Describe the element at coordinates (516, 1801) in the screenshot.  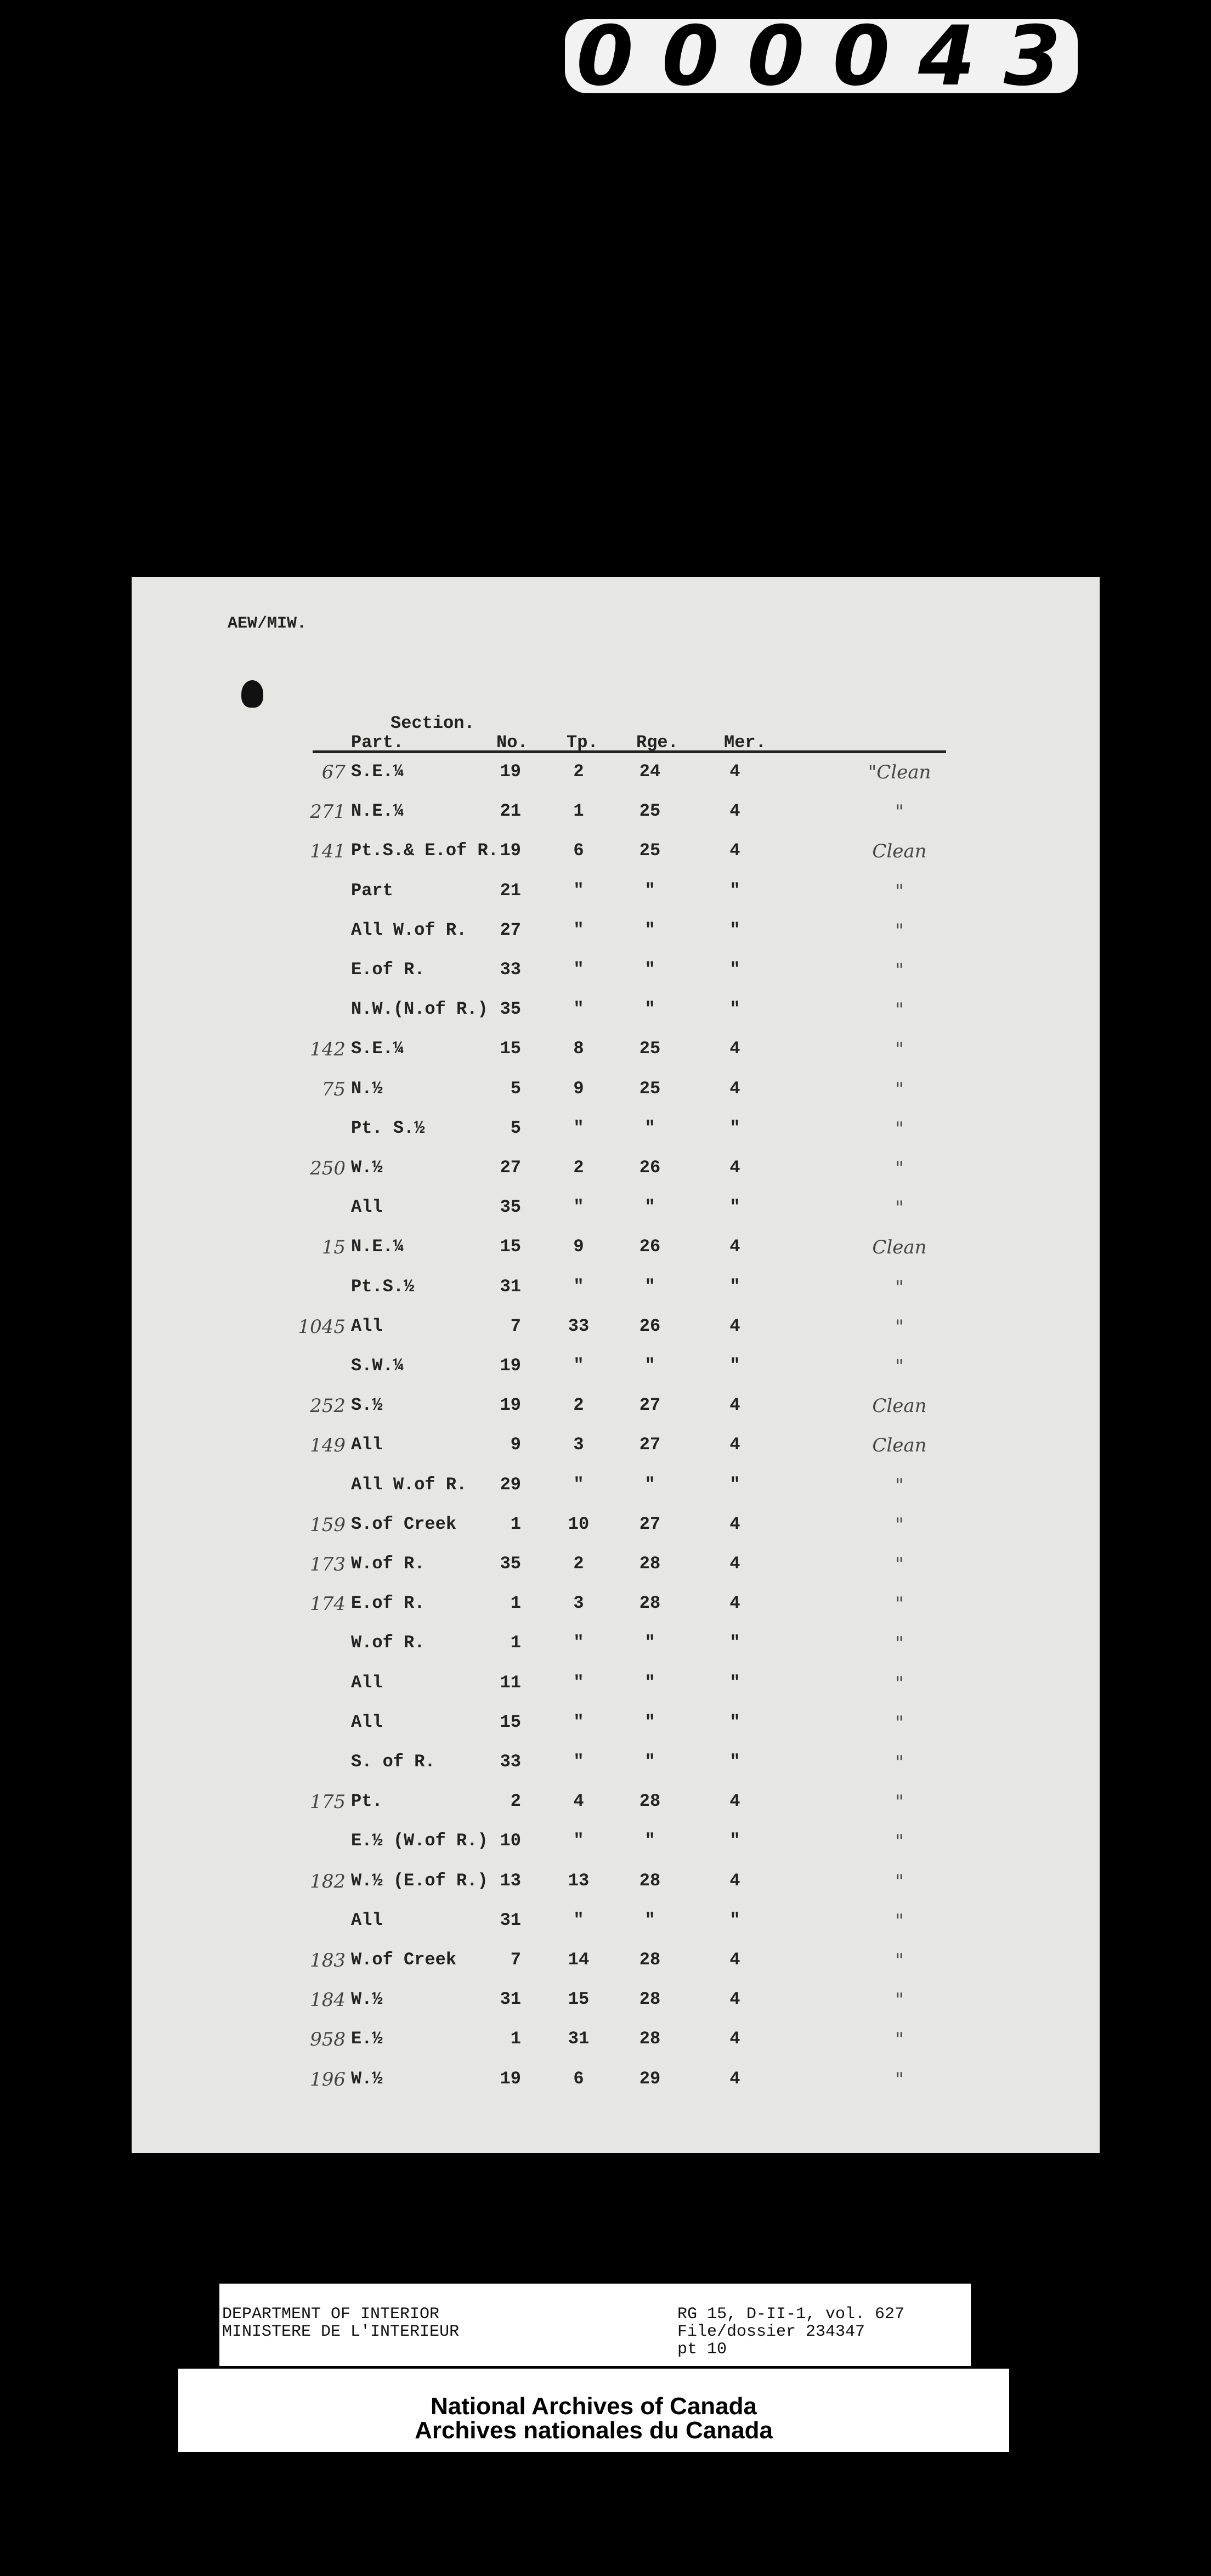
I see `cell-no: 2` at that location.